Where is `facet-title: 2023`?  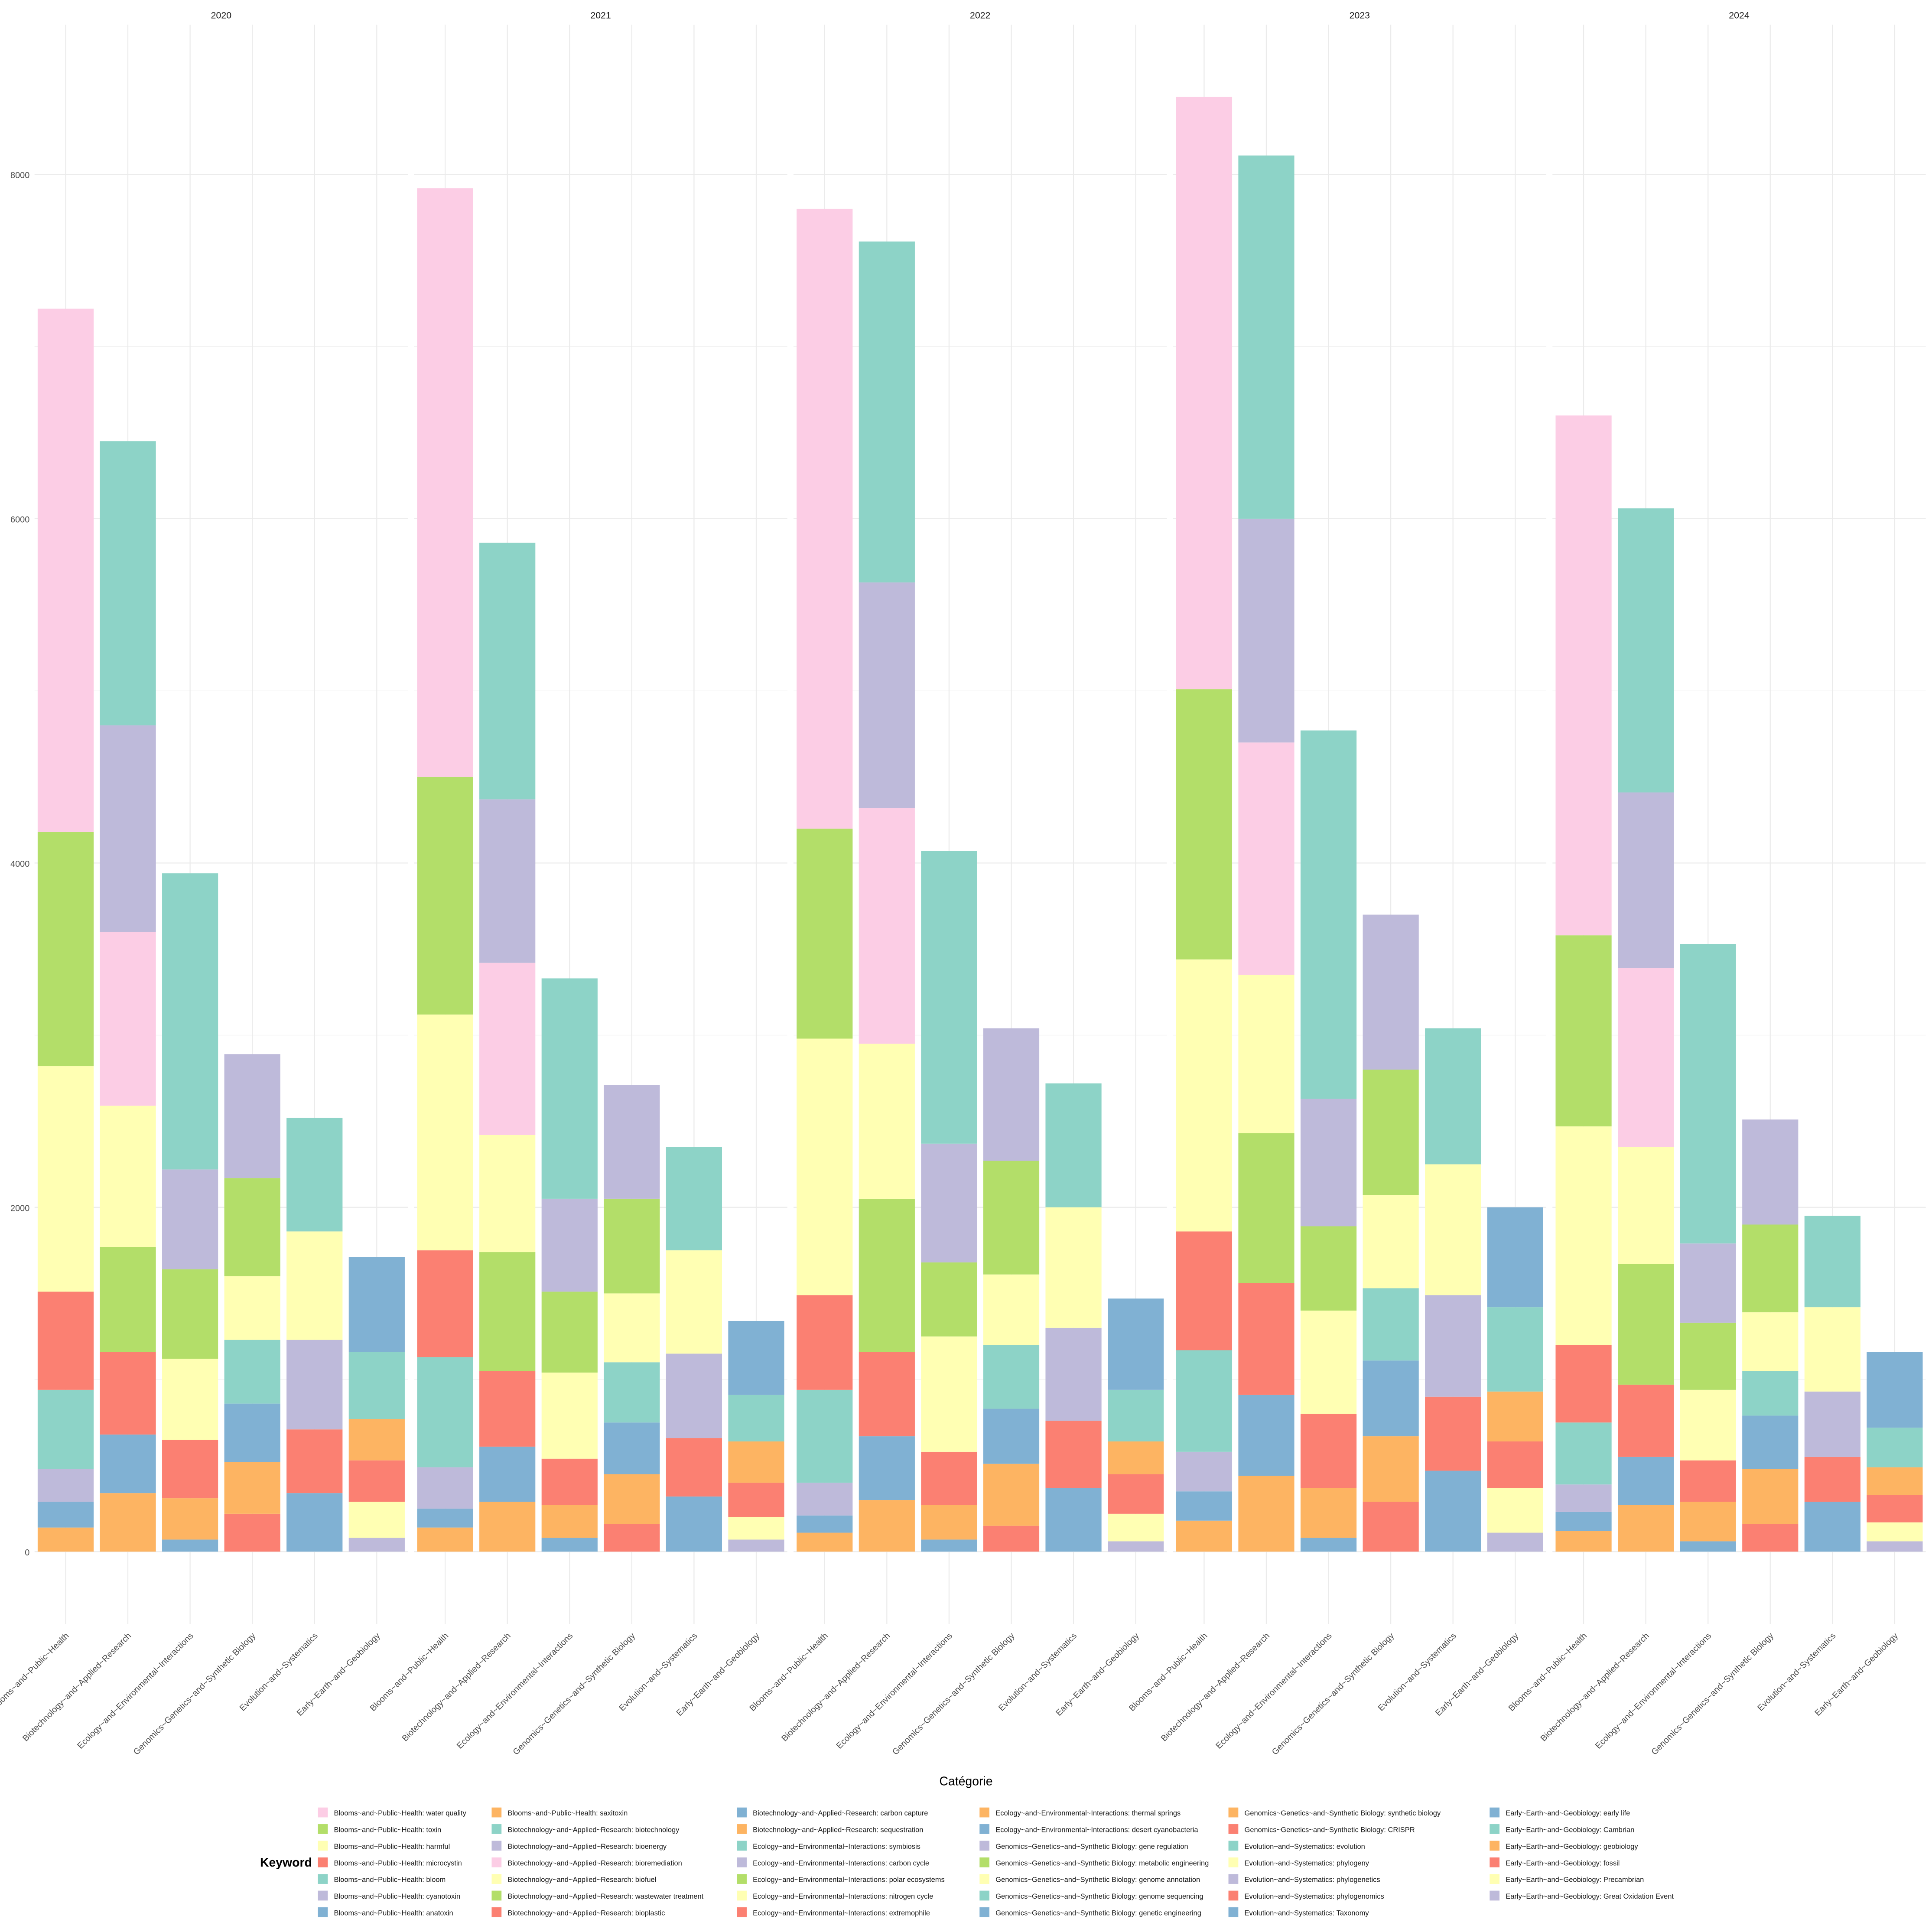
facet-title: 2023 is located at coordinates (1360, 16).